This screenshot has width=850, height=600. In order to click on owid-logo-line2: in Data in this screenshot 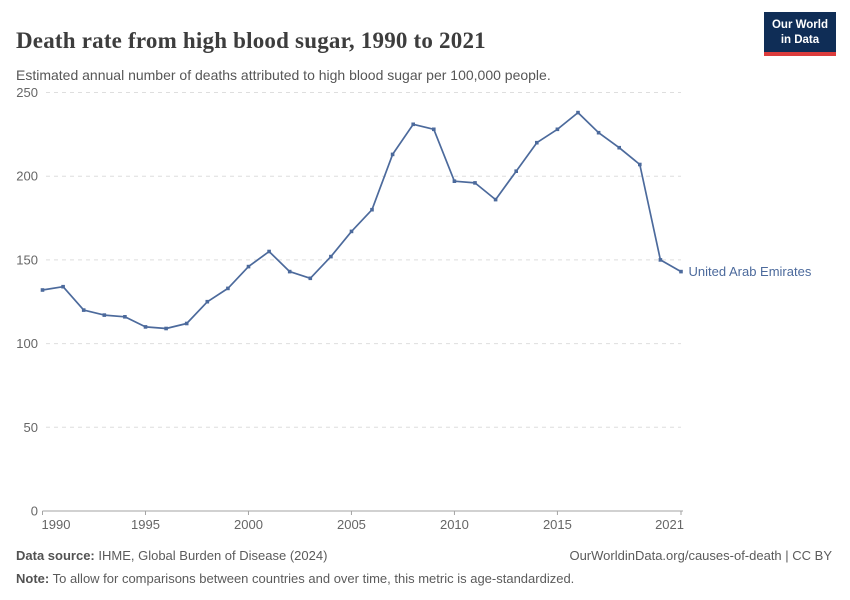, I will do `click(800, 39)`.